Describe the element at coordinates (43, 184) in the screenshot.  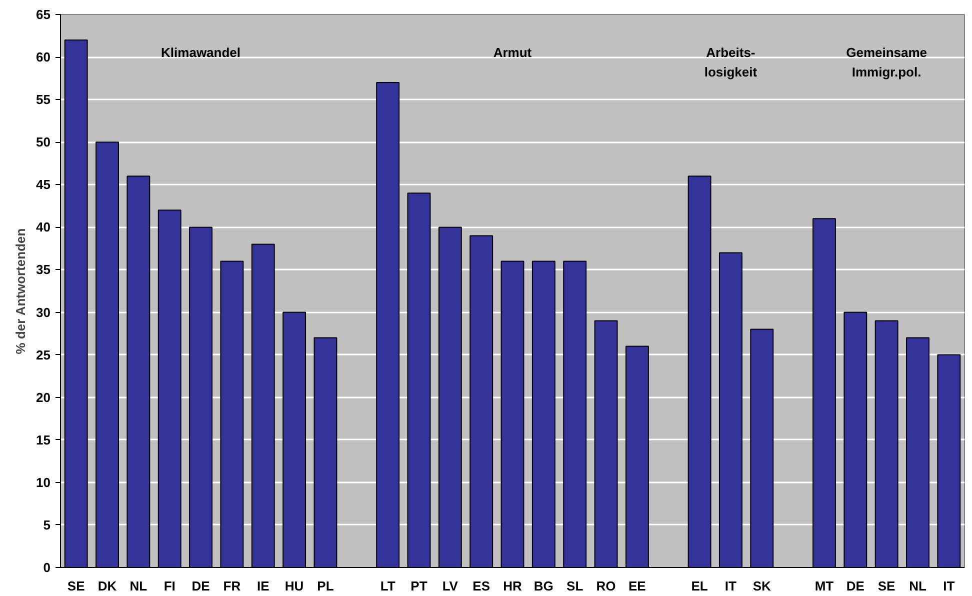
I see `y-tick-label: 45` at that location.